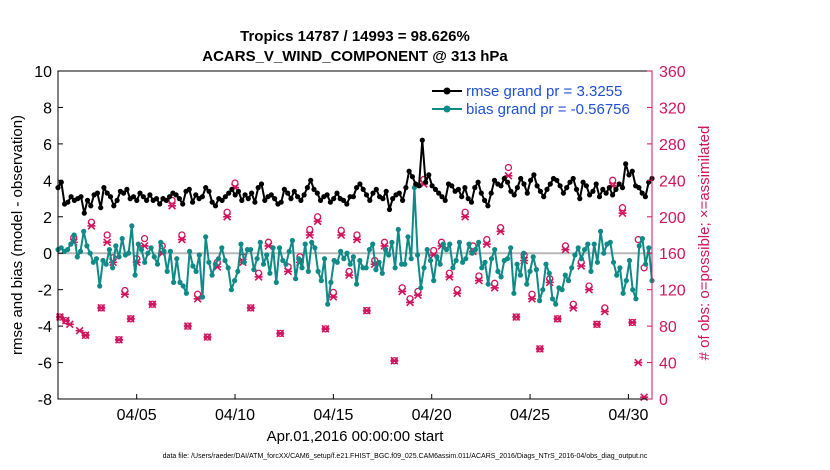 Image resolution: width=830 pixels, height=470 pixels. I want to click on y2-tick-label: 0, so click(663, 400).